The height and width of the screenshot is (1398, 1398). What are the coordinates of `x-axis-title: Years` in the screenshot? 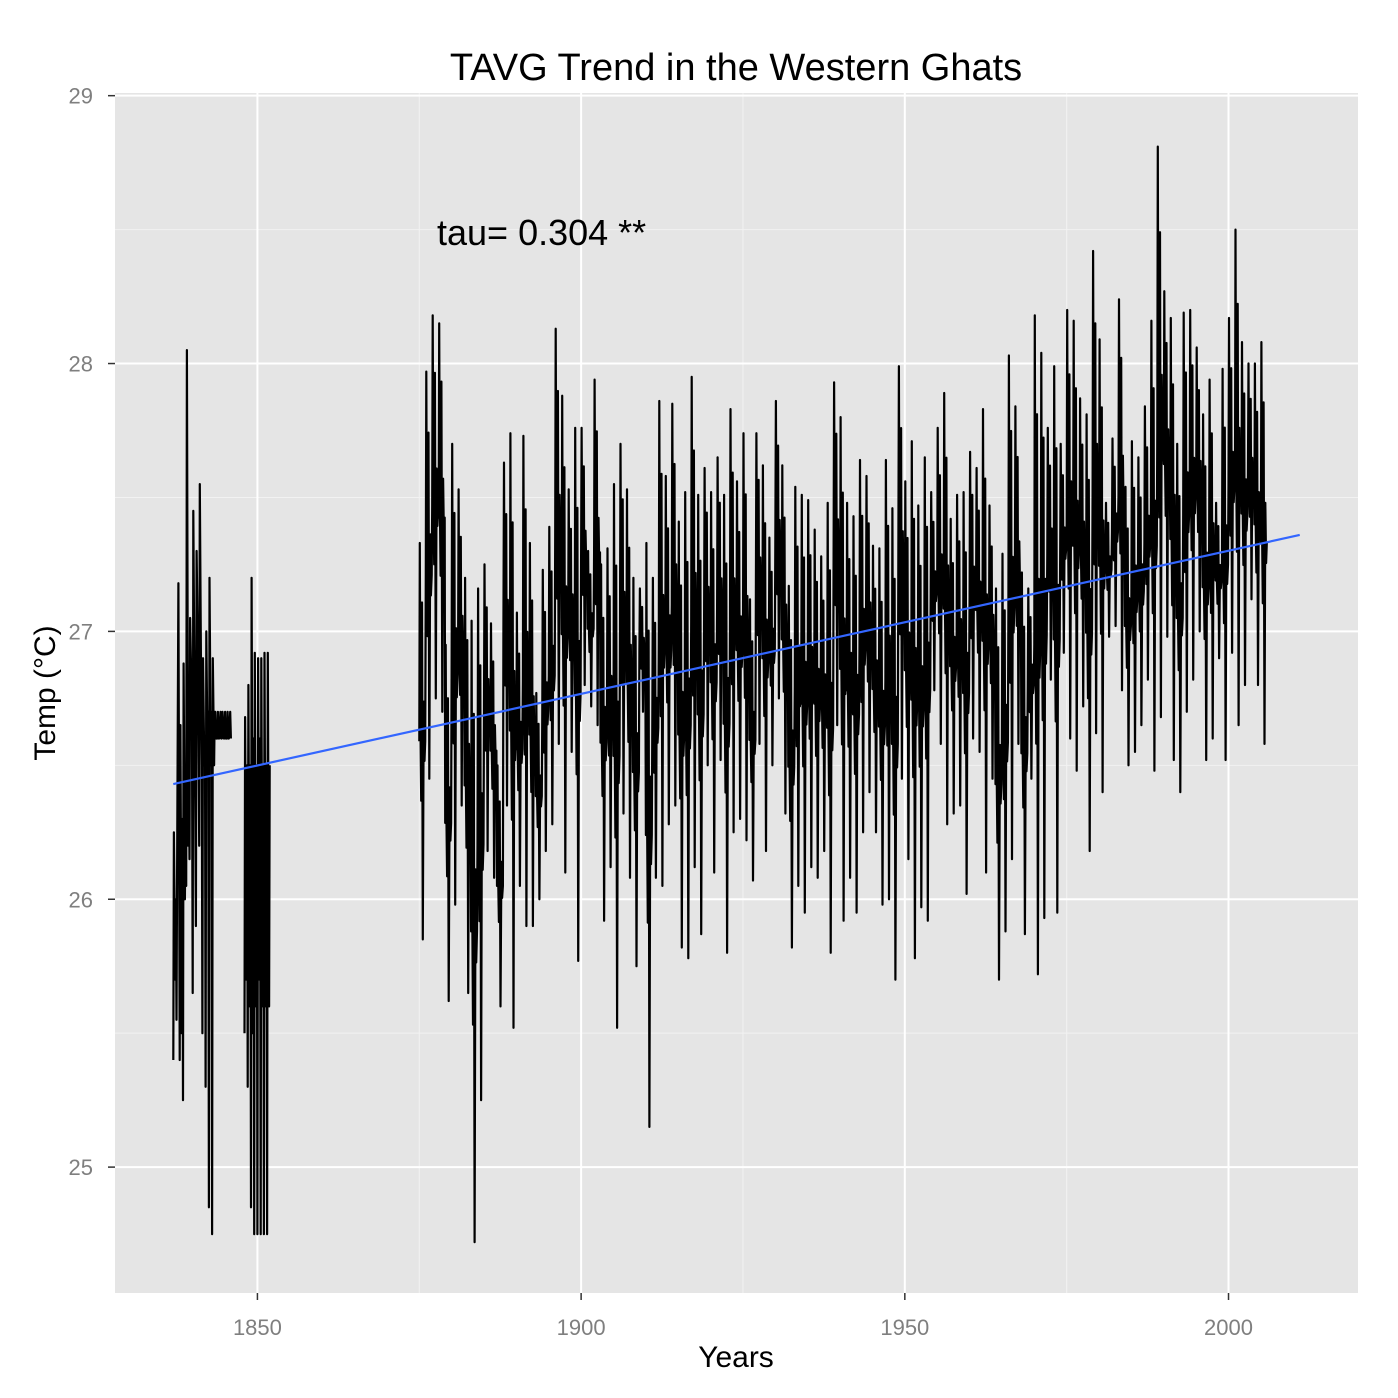 It's located at (736, 1357).